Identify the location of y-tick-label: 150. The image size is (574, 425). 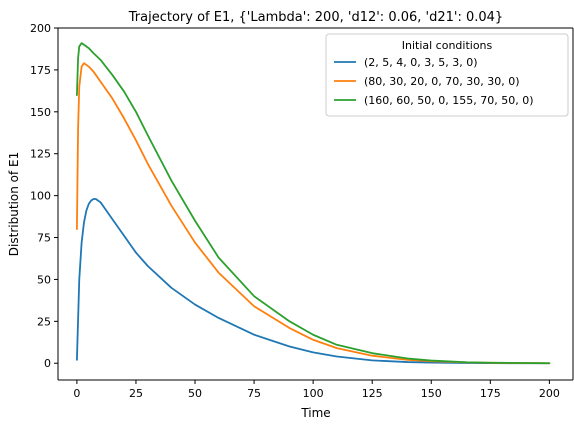
(40, 112).